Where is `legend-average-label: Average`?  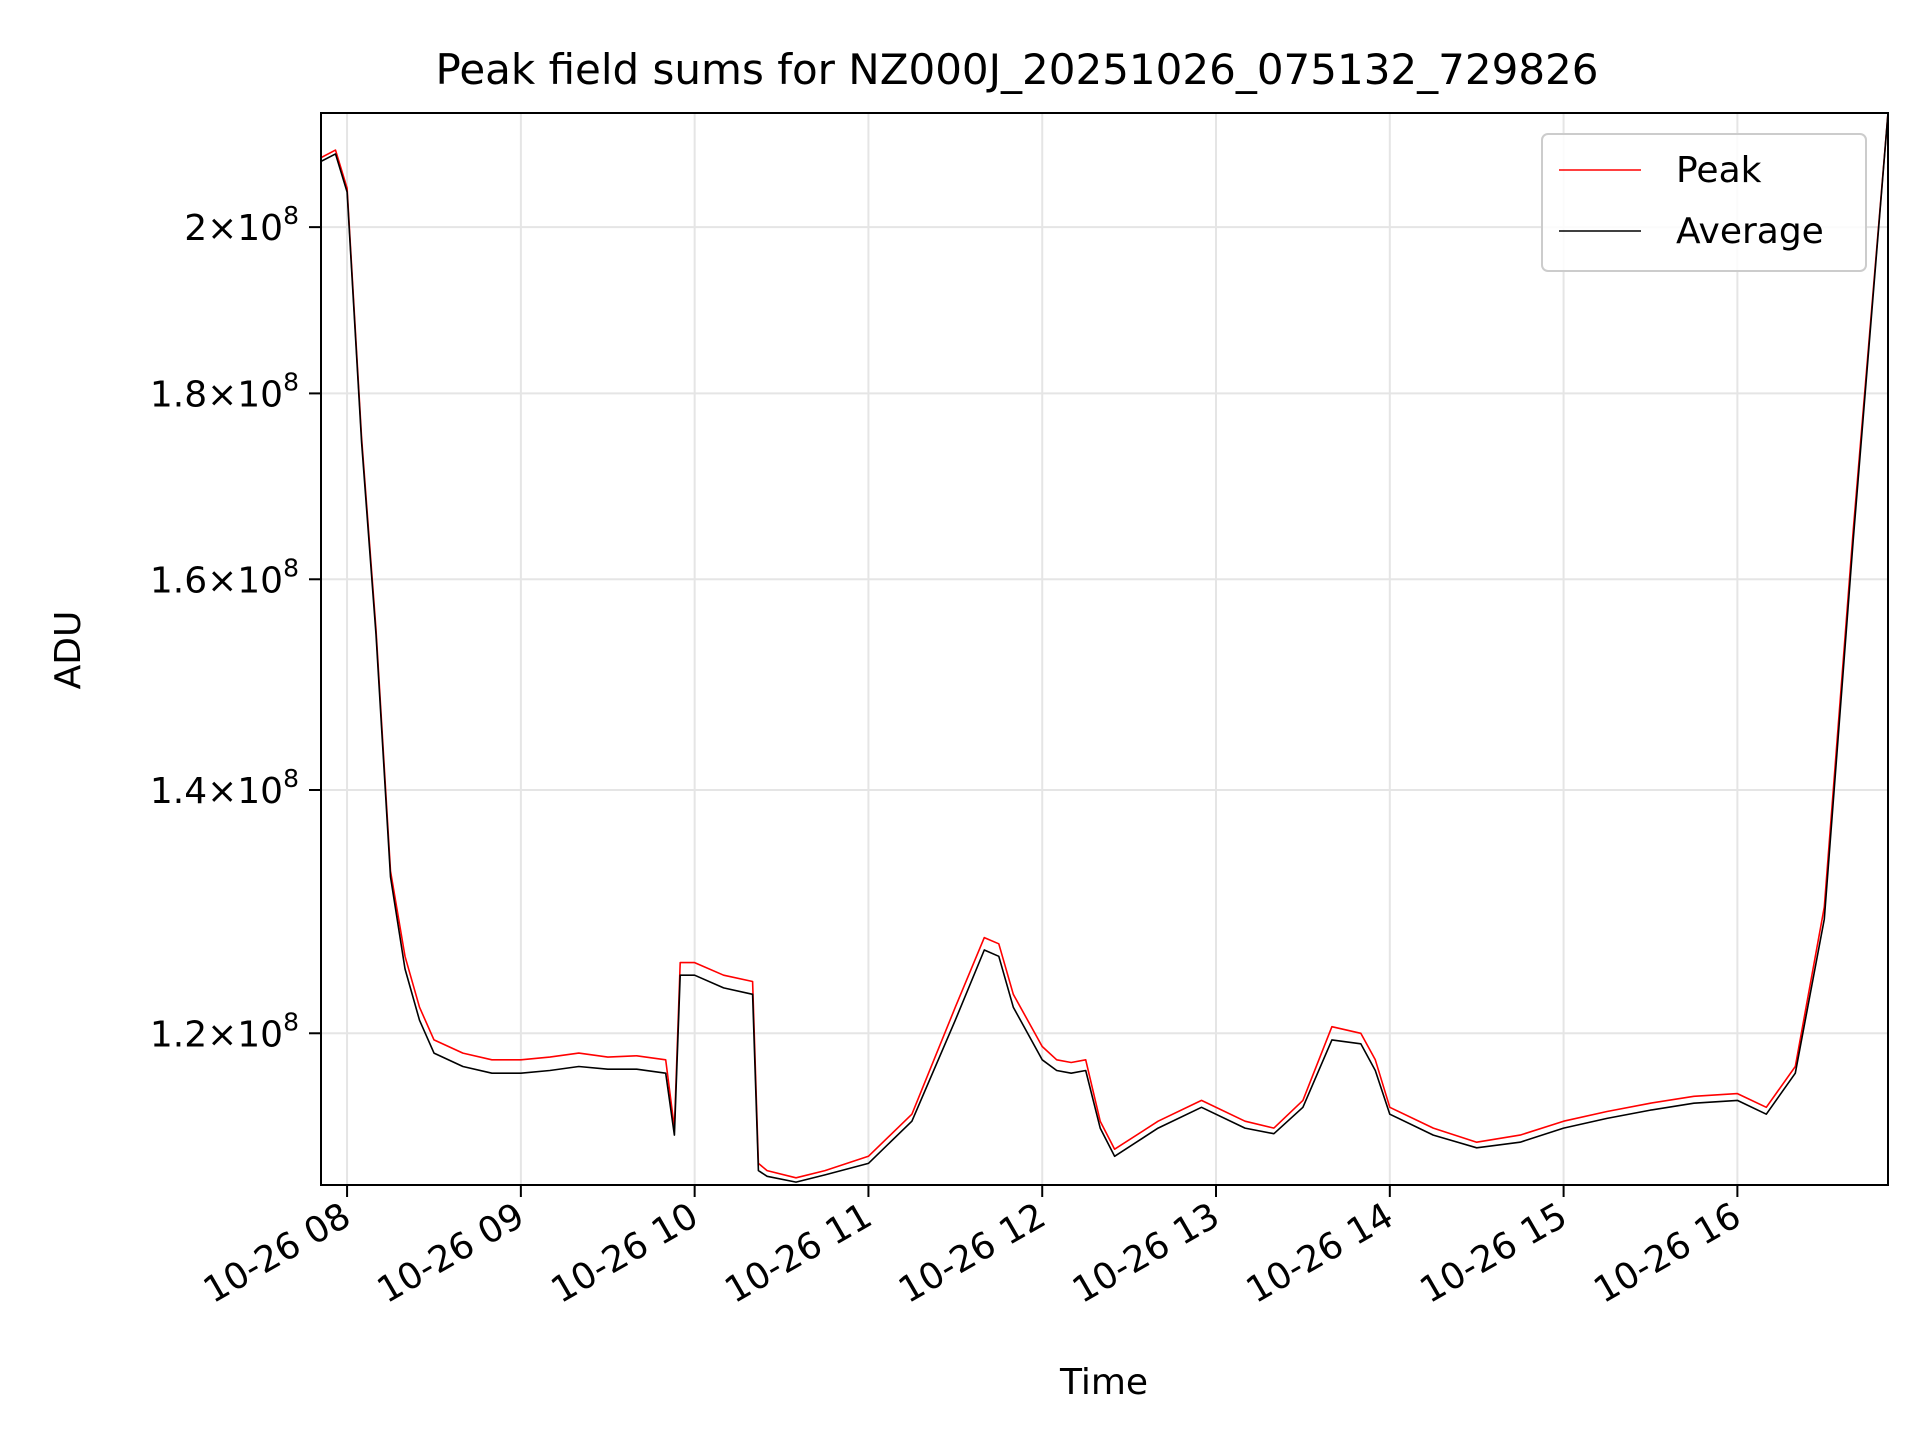 legend-average-label: Average is located at coordinates (1750, 231).